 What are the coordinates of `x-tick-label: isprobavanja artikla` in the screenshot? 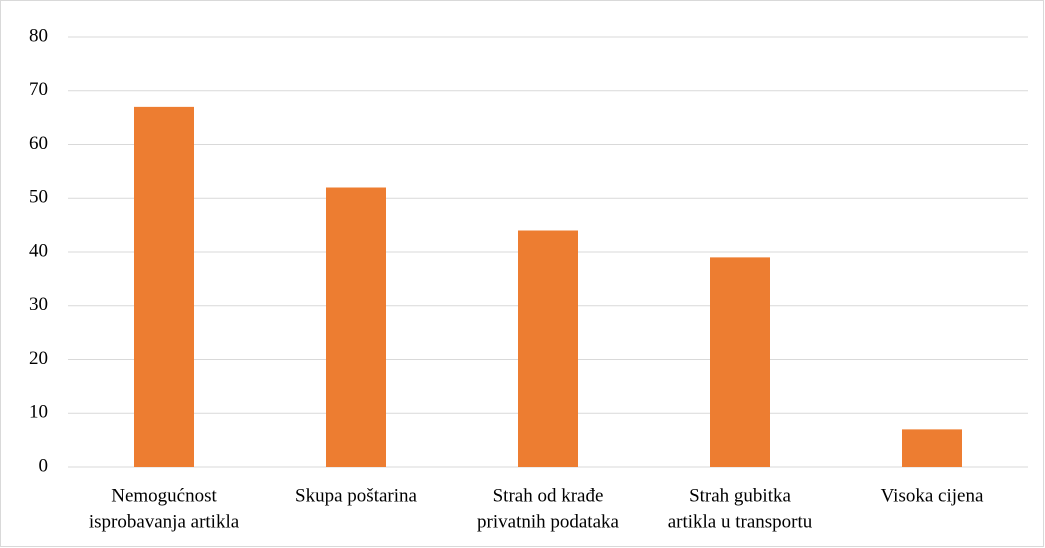 It's located at (164, 521).